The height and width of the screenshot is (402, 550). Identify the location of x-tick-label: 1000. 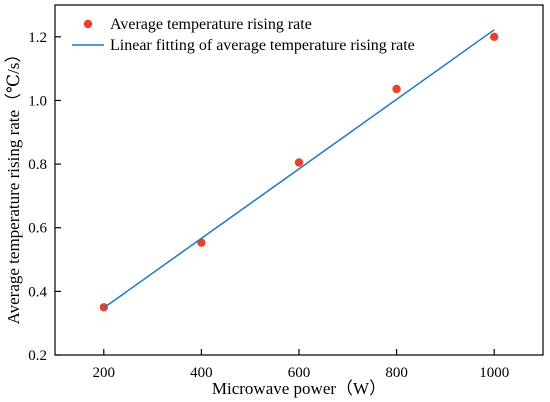
(494, 373).